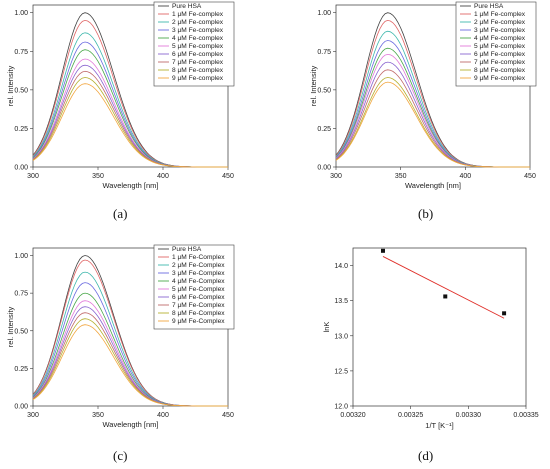 Image resolution: width=550 pixels, height=469 pixels. I want to click on legend-entry: 6 μM Fe-Complex, so click(198, 297).